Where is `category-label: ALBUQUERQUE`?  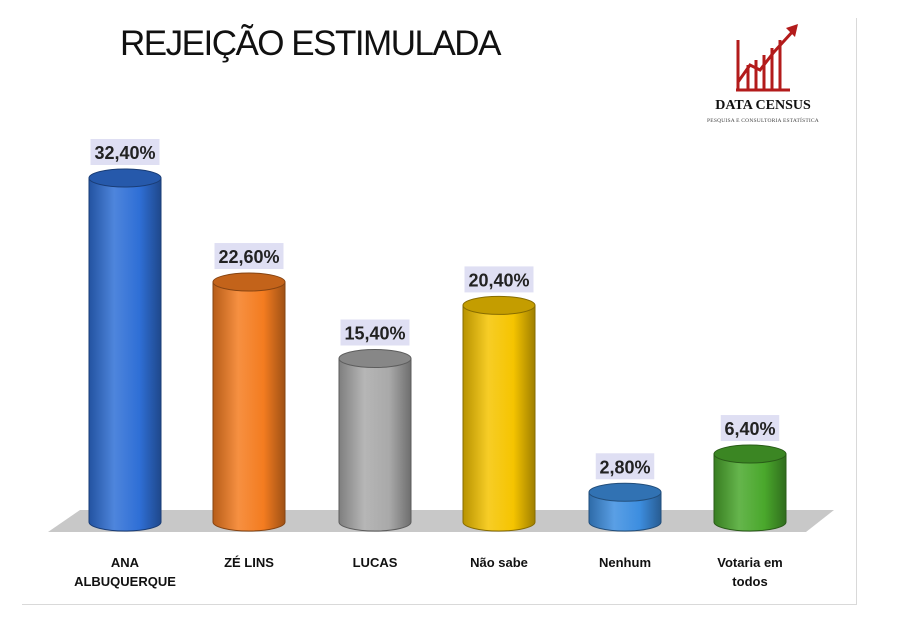 category-label: ALBUQUERQUE is located at coordinates (125, 581).